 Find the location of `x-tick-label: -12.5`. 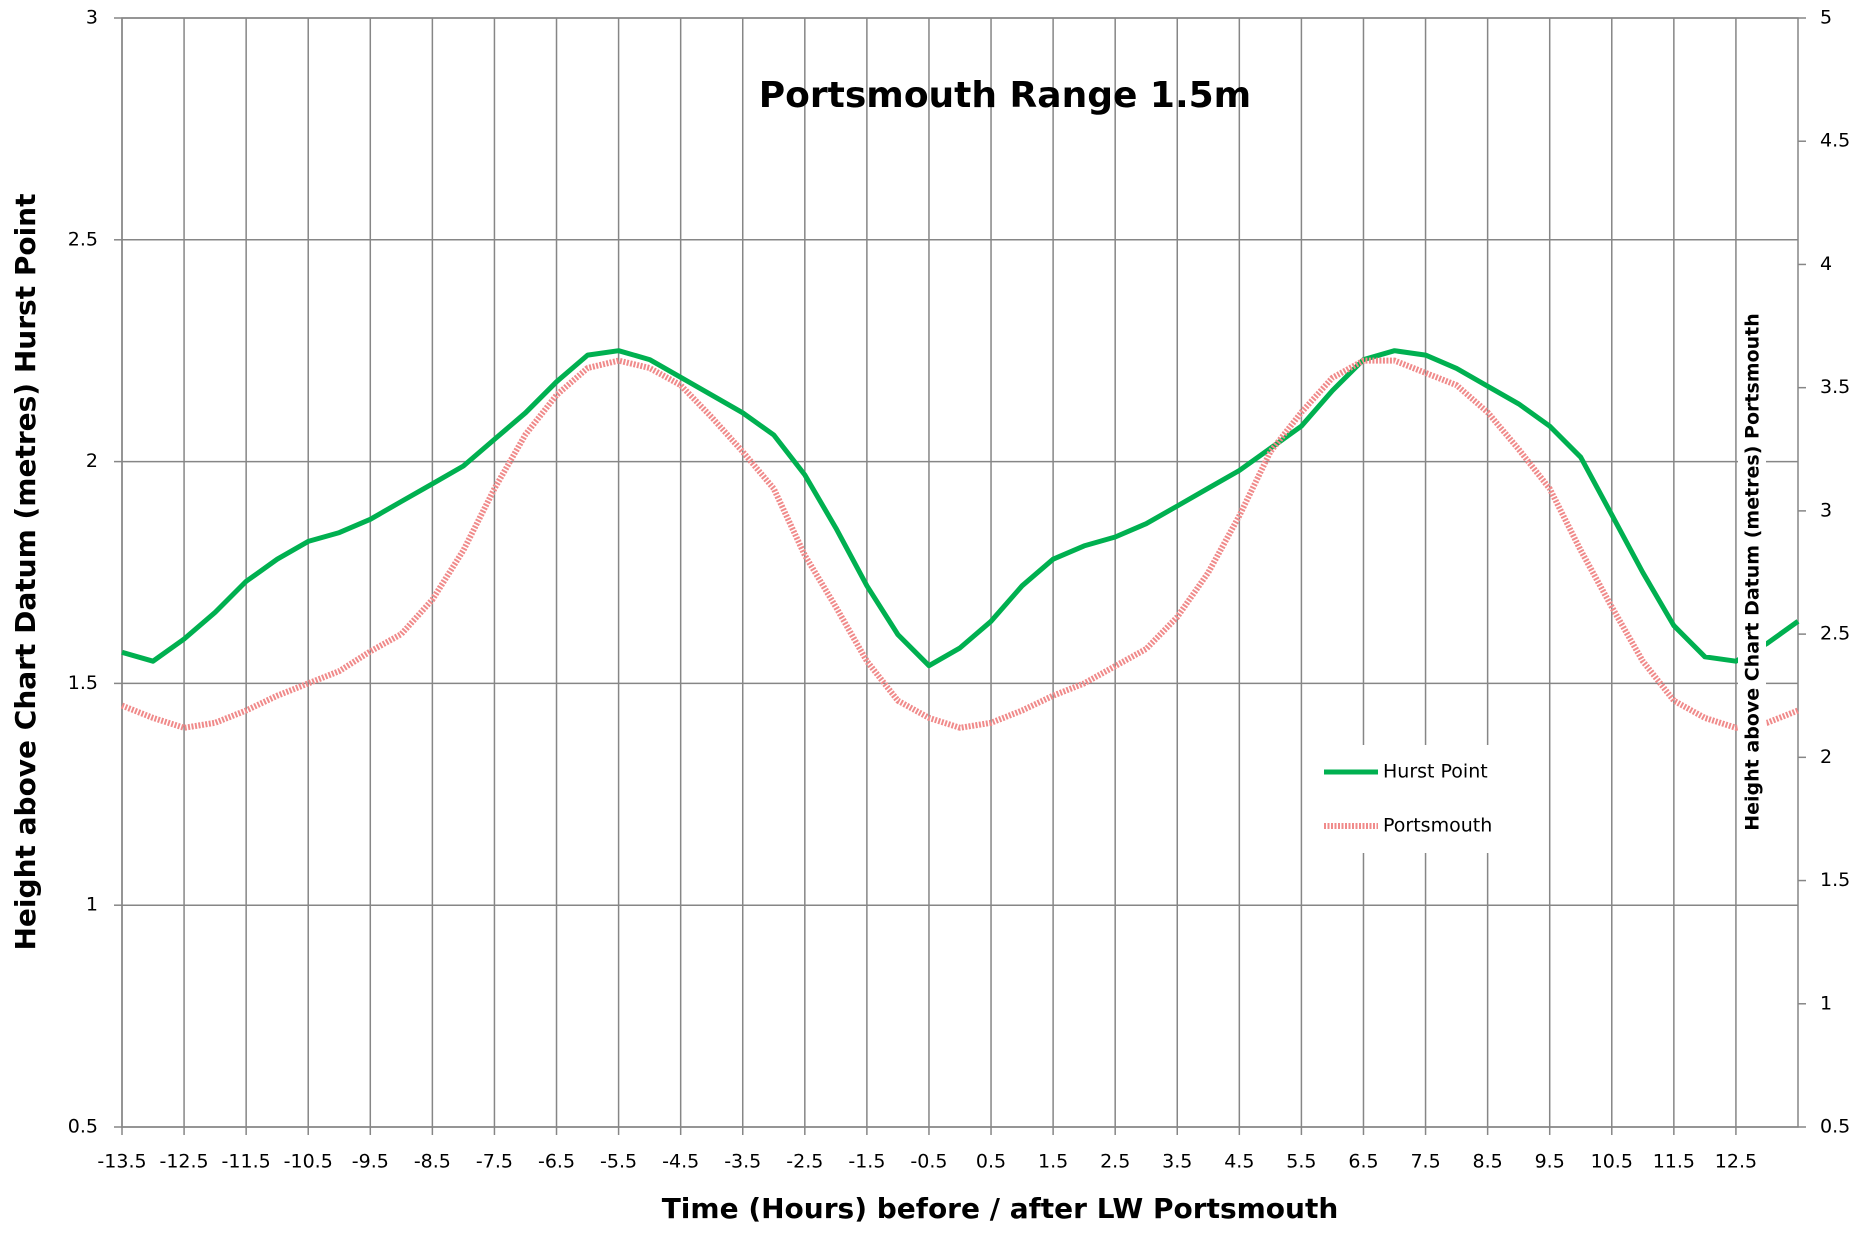

x-tick-label: -12.5 is located at coordinates (183, 1162).